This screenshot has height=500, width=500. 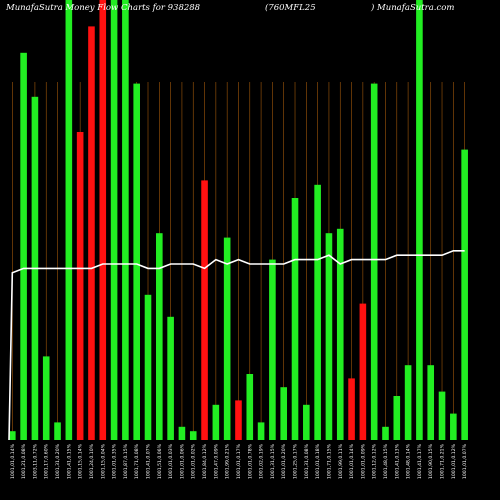 I want to click on x-tick-label: 1001,41,0.15%, so click(x=69, y=461).